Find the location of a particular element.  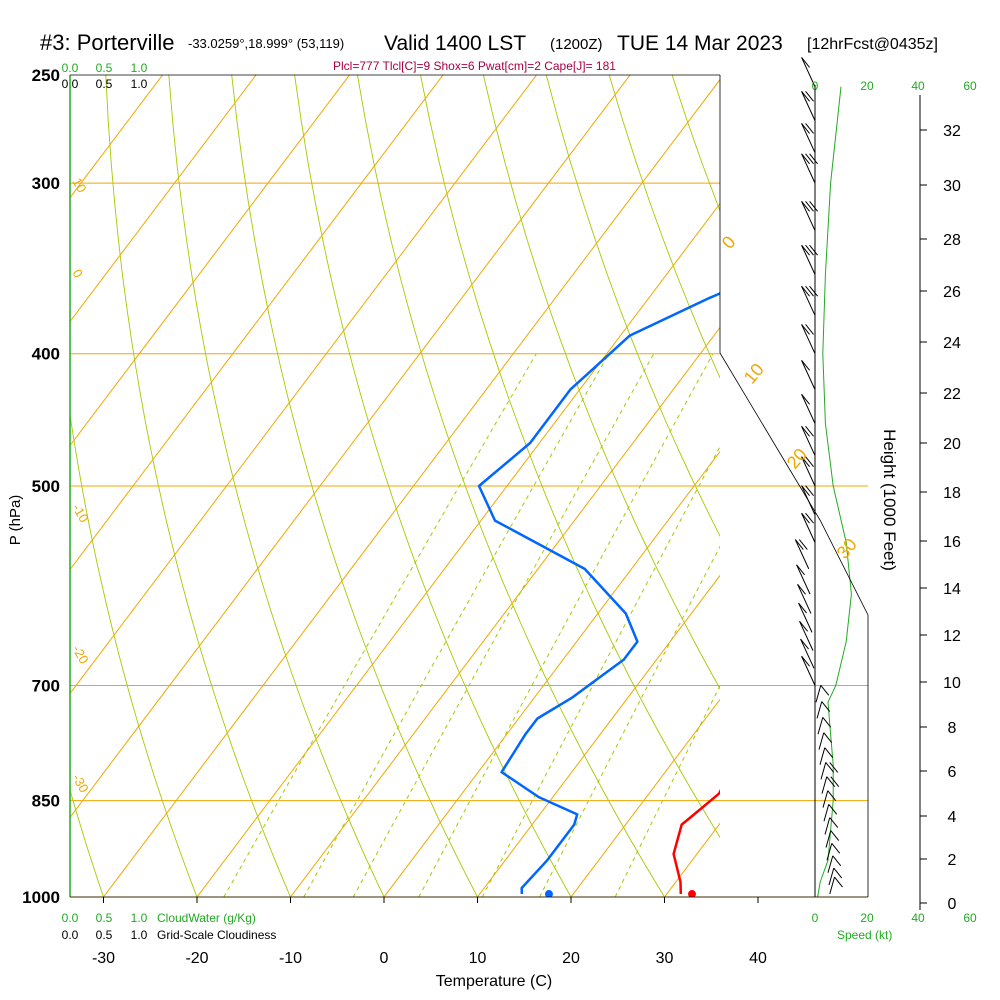

height-tick-label: 22 is located at coordinates (952, 394).